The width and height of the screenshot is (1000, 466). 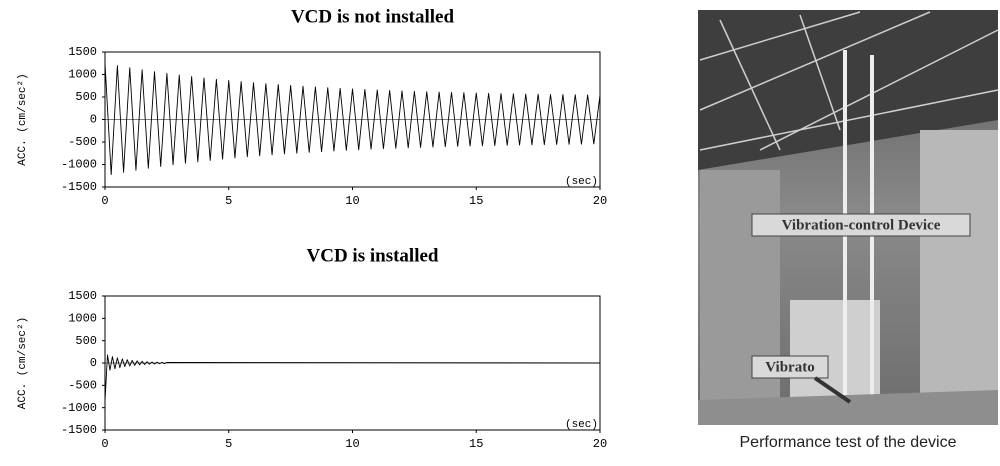 What do you see at coordinates (832, 390) in the screenshot?
I see `arrow` at bounding box center [832, 390].